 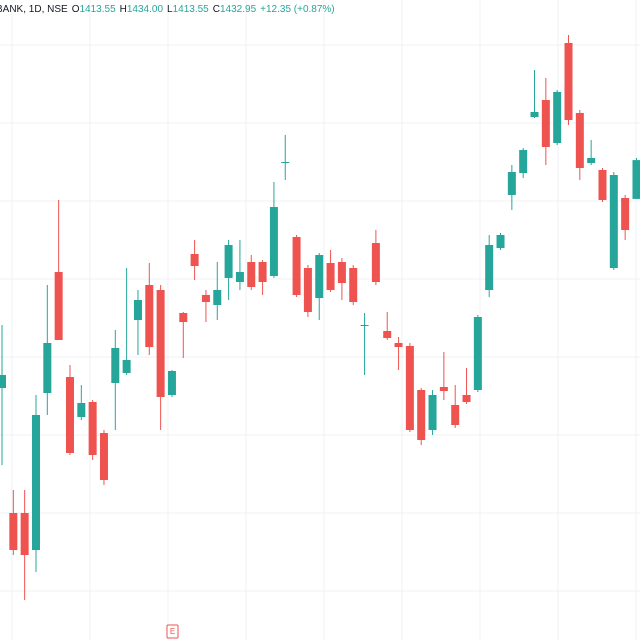 What do you see at coordinates (238, 9) in the screenshot?
I see `field-value: 1432.95` at bounding box center [238, 9].